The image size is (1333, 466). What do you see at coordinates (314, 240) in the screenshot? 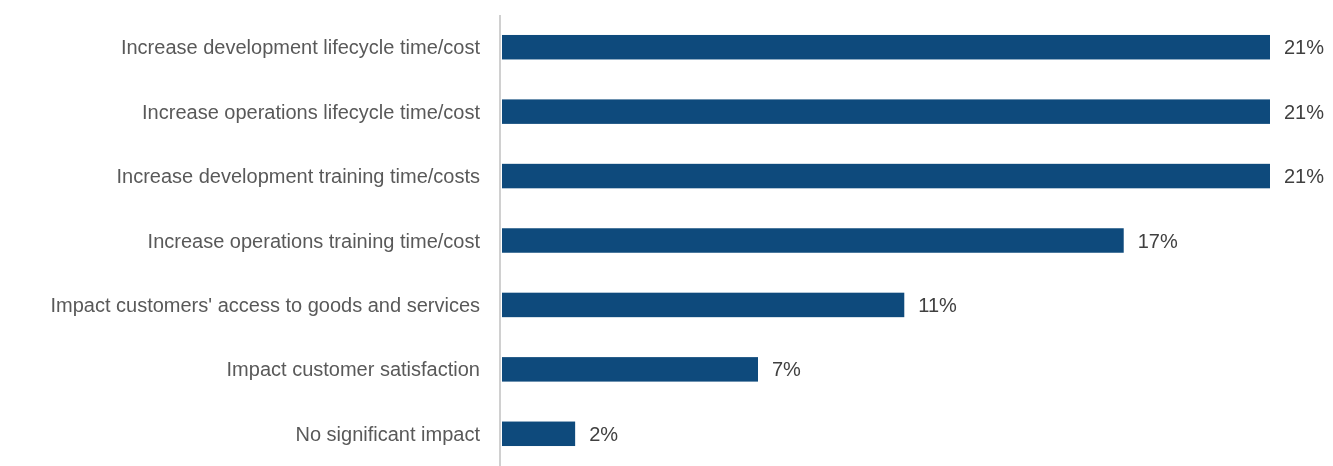
I see `y-tick-label: Increase operations training time/cost` at bounding box center [314, 240].